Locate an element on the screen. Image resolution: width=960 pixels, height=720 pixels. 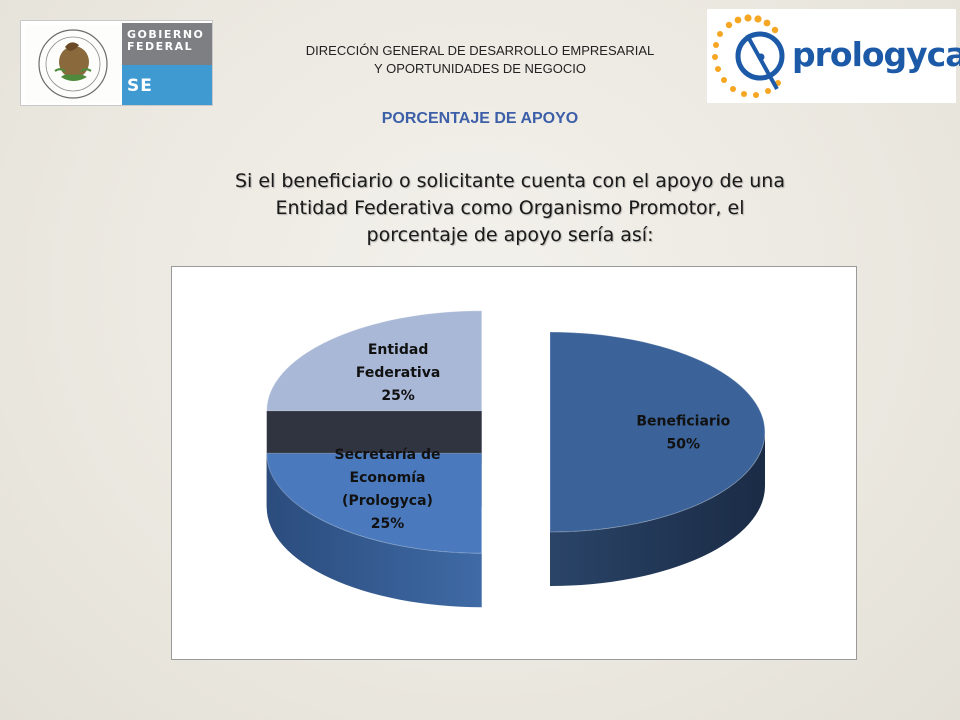
national-seal-icon is located at coordinates (73, 64).